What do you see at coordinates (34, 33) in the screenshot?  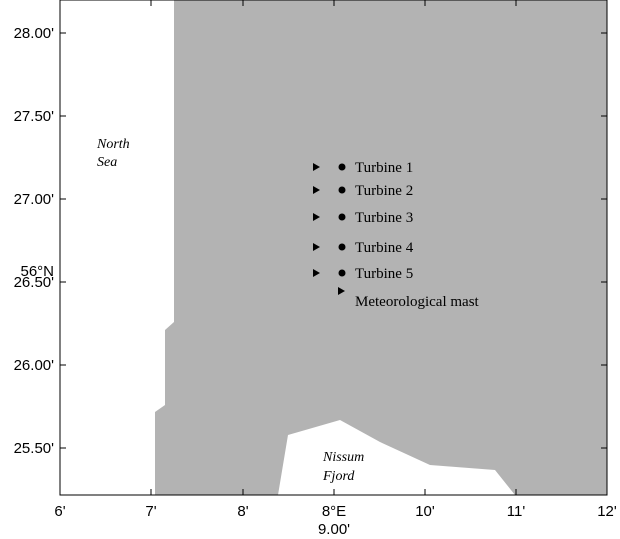 I see `y-tick-label: 28.00'` at bounding box center [34, 33].